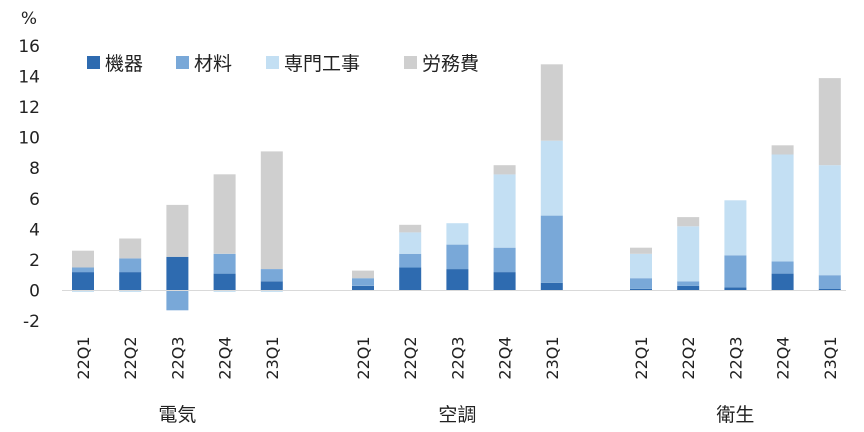 Image resolution: width=864 pixels, height=432 pixels. What do you see at coordinates (34, 169) in the screenshot?
I see `y-tick-label: 8` at bounding box center [34, 169].